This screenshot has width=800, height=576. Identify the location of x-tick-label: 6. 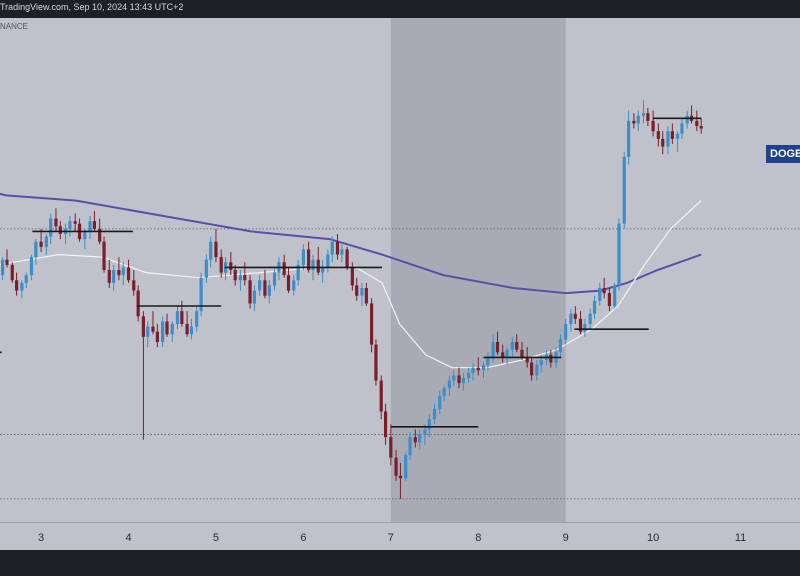
(303, 538).